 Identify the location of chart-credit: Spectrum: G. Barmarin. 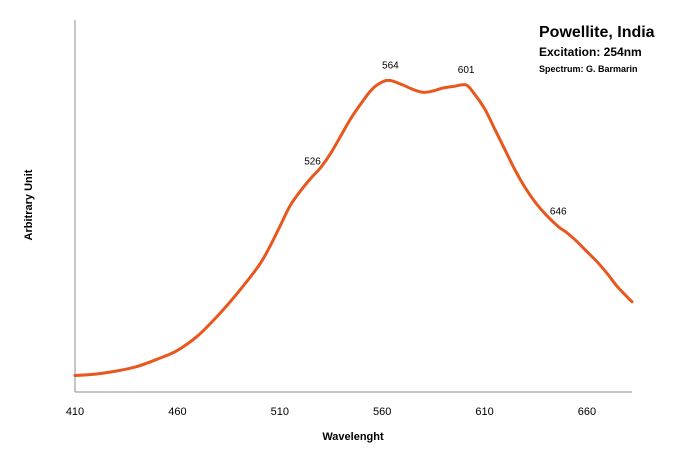
(588, 69).